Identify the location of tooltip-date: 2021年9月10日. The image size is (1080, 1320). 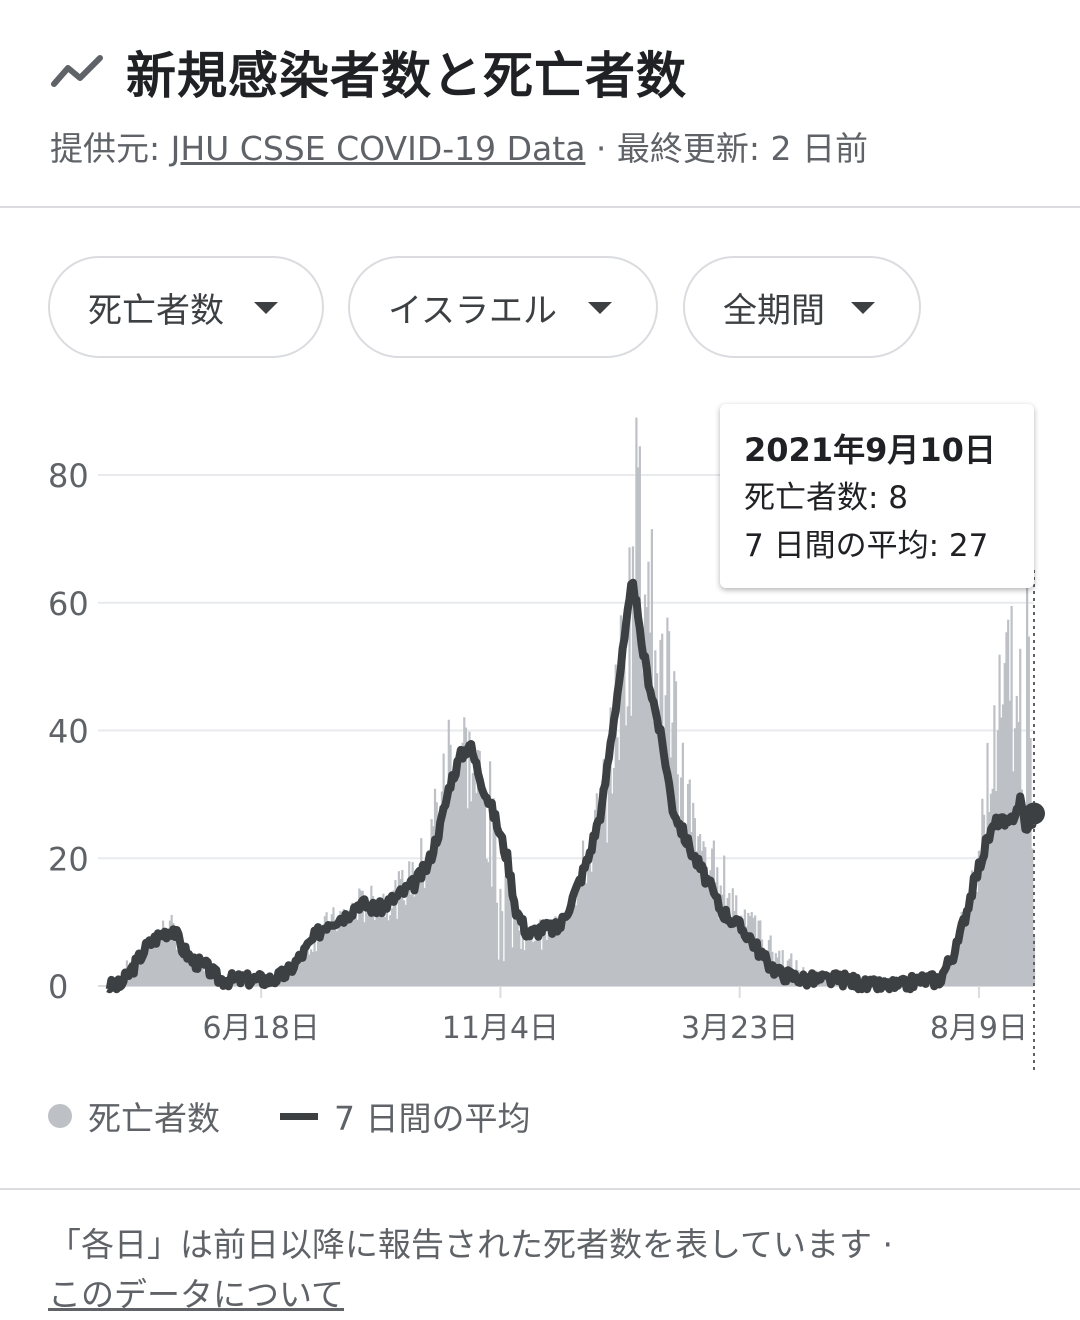
(870, 450).